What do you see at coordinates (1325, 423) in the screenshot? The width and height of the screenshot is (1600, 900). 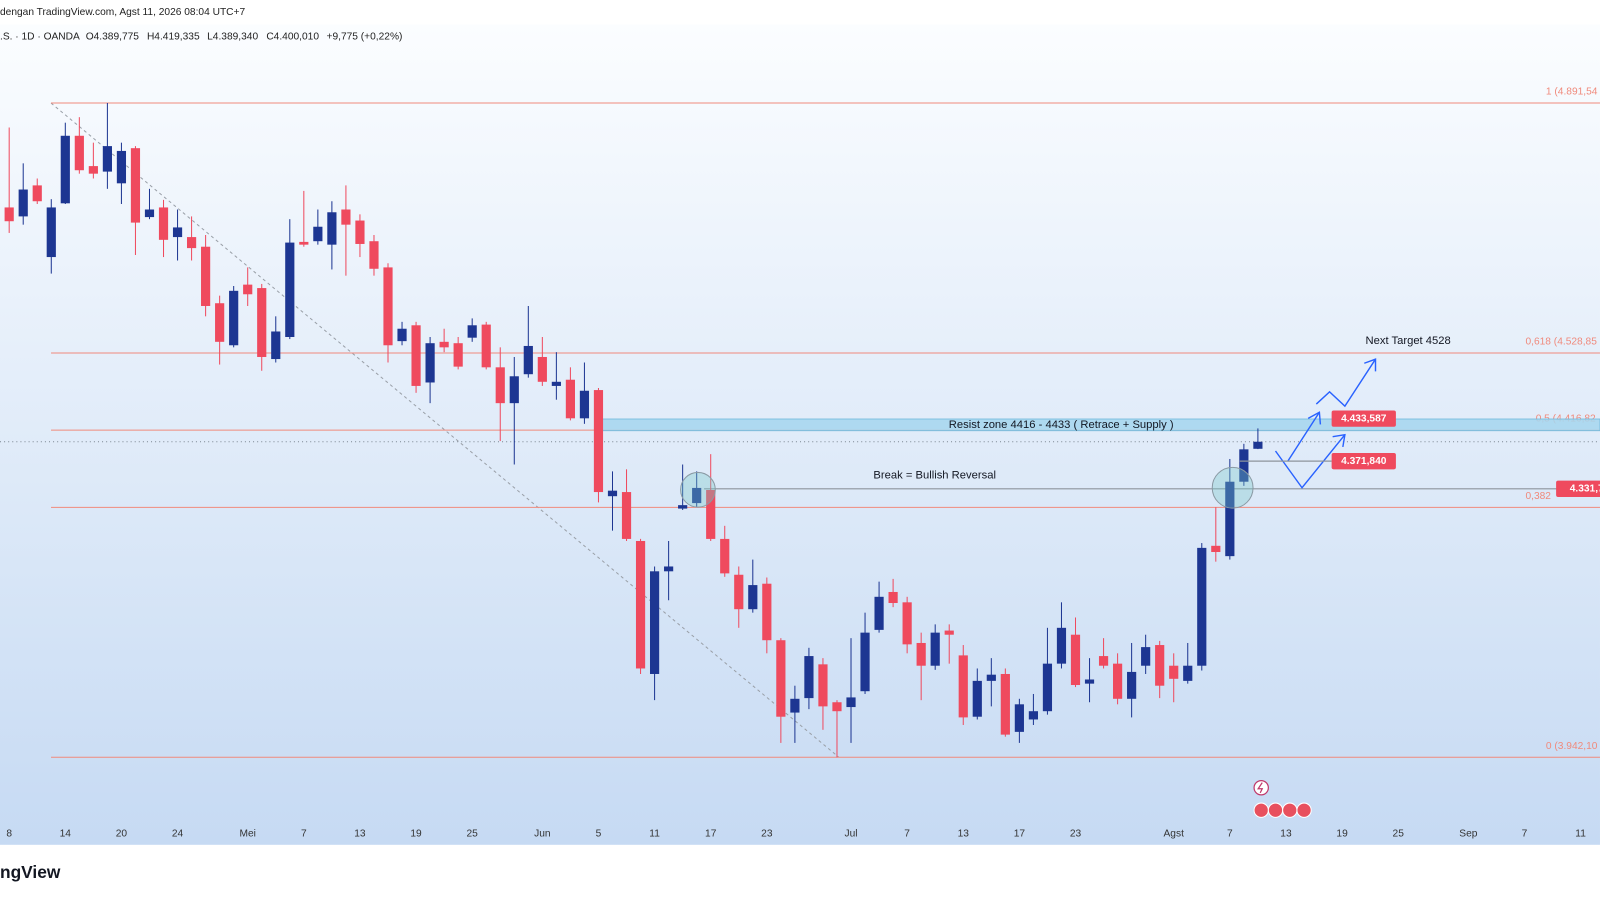 I see `projection-arrows` at bounding box center [1325, 423].